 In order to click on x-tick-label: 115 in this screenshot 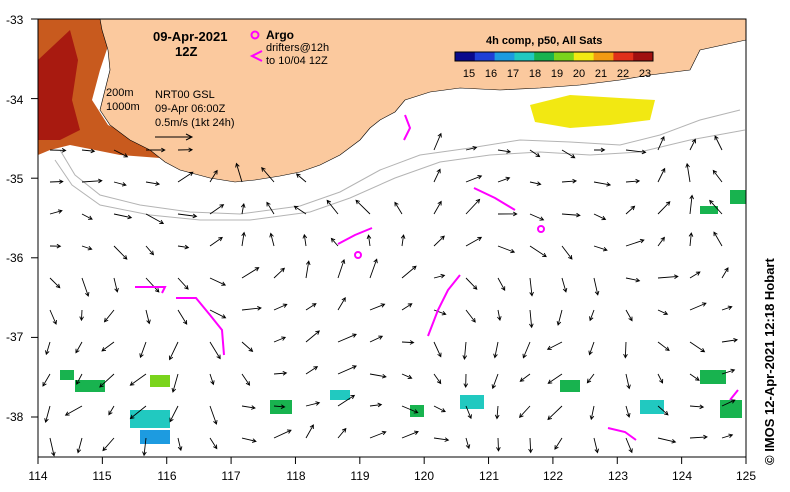, I will do `click(102, 476)`.